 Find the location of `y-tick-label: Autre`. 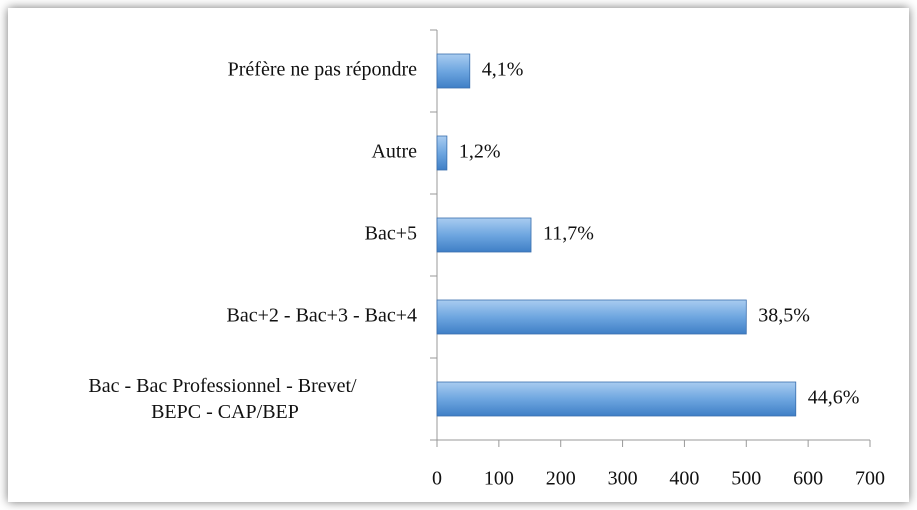

y-tick-label: Autre is located at coordinates (394, 152).